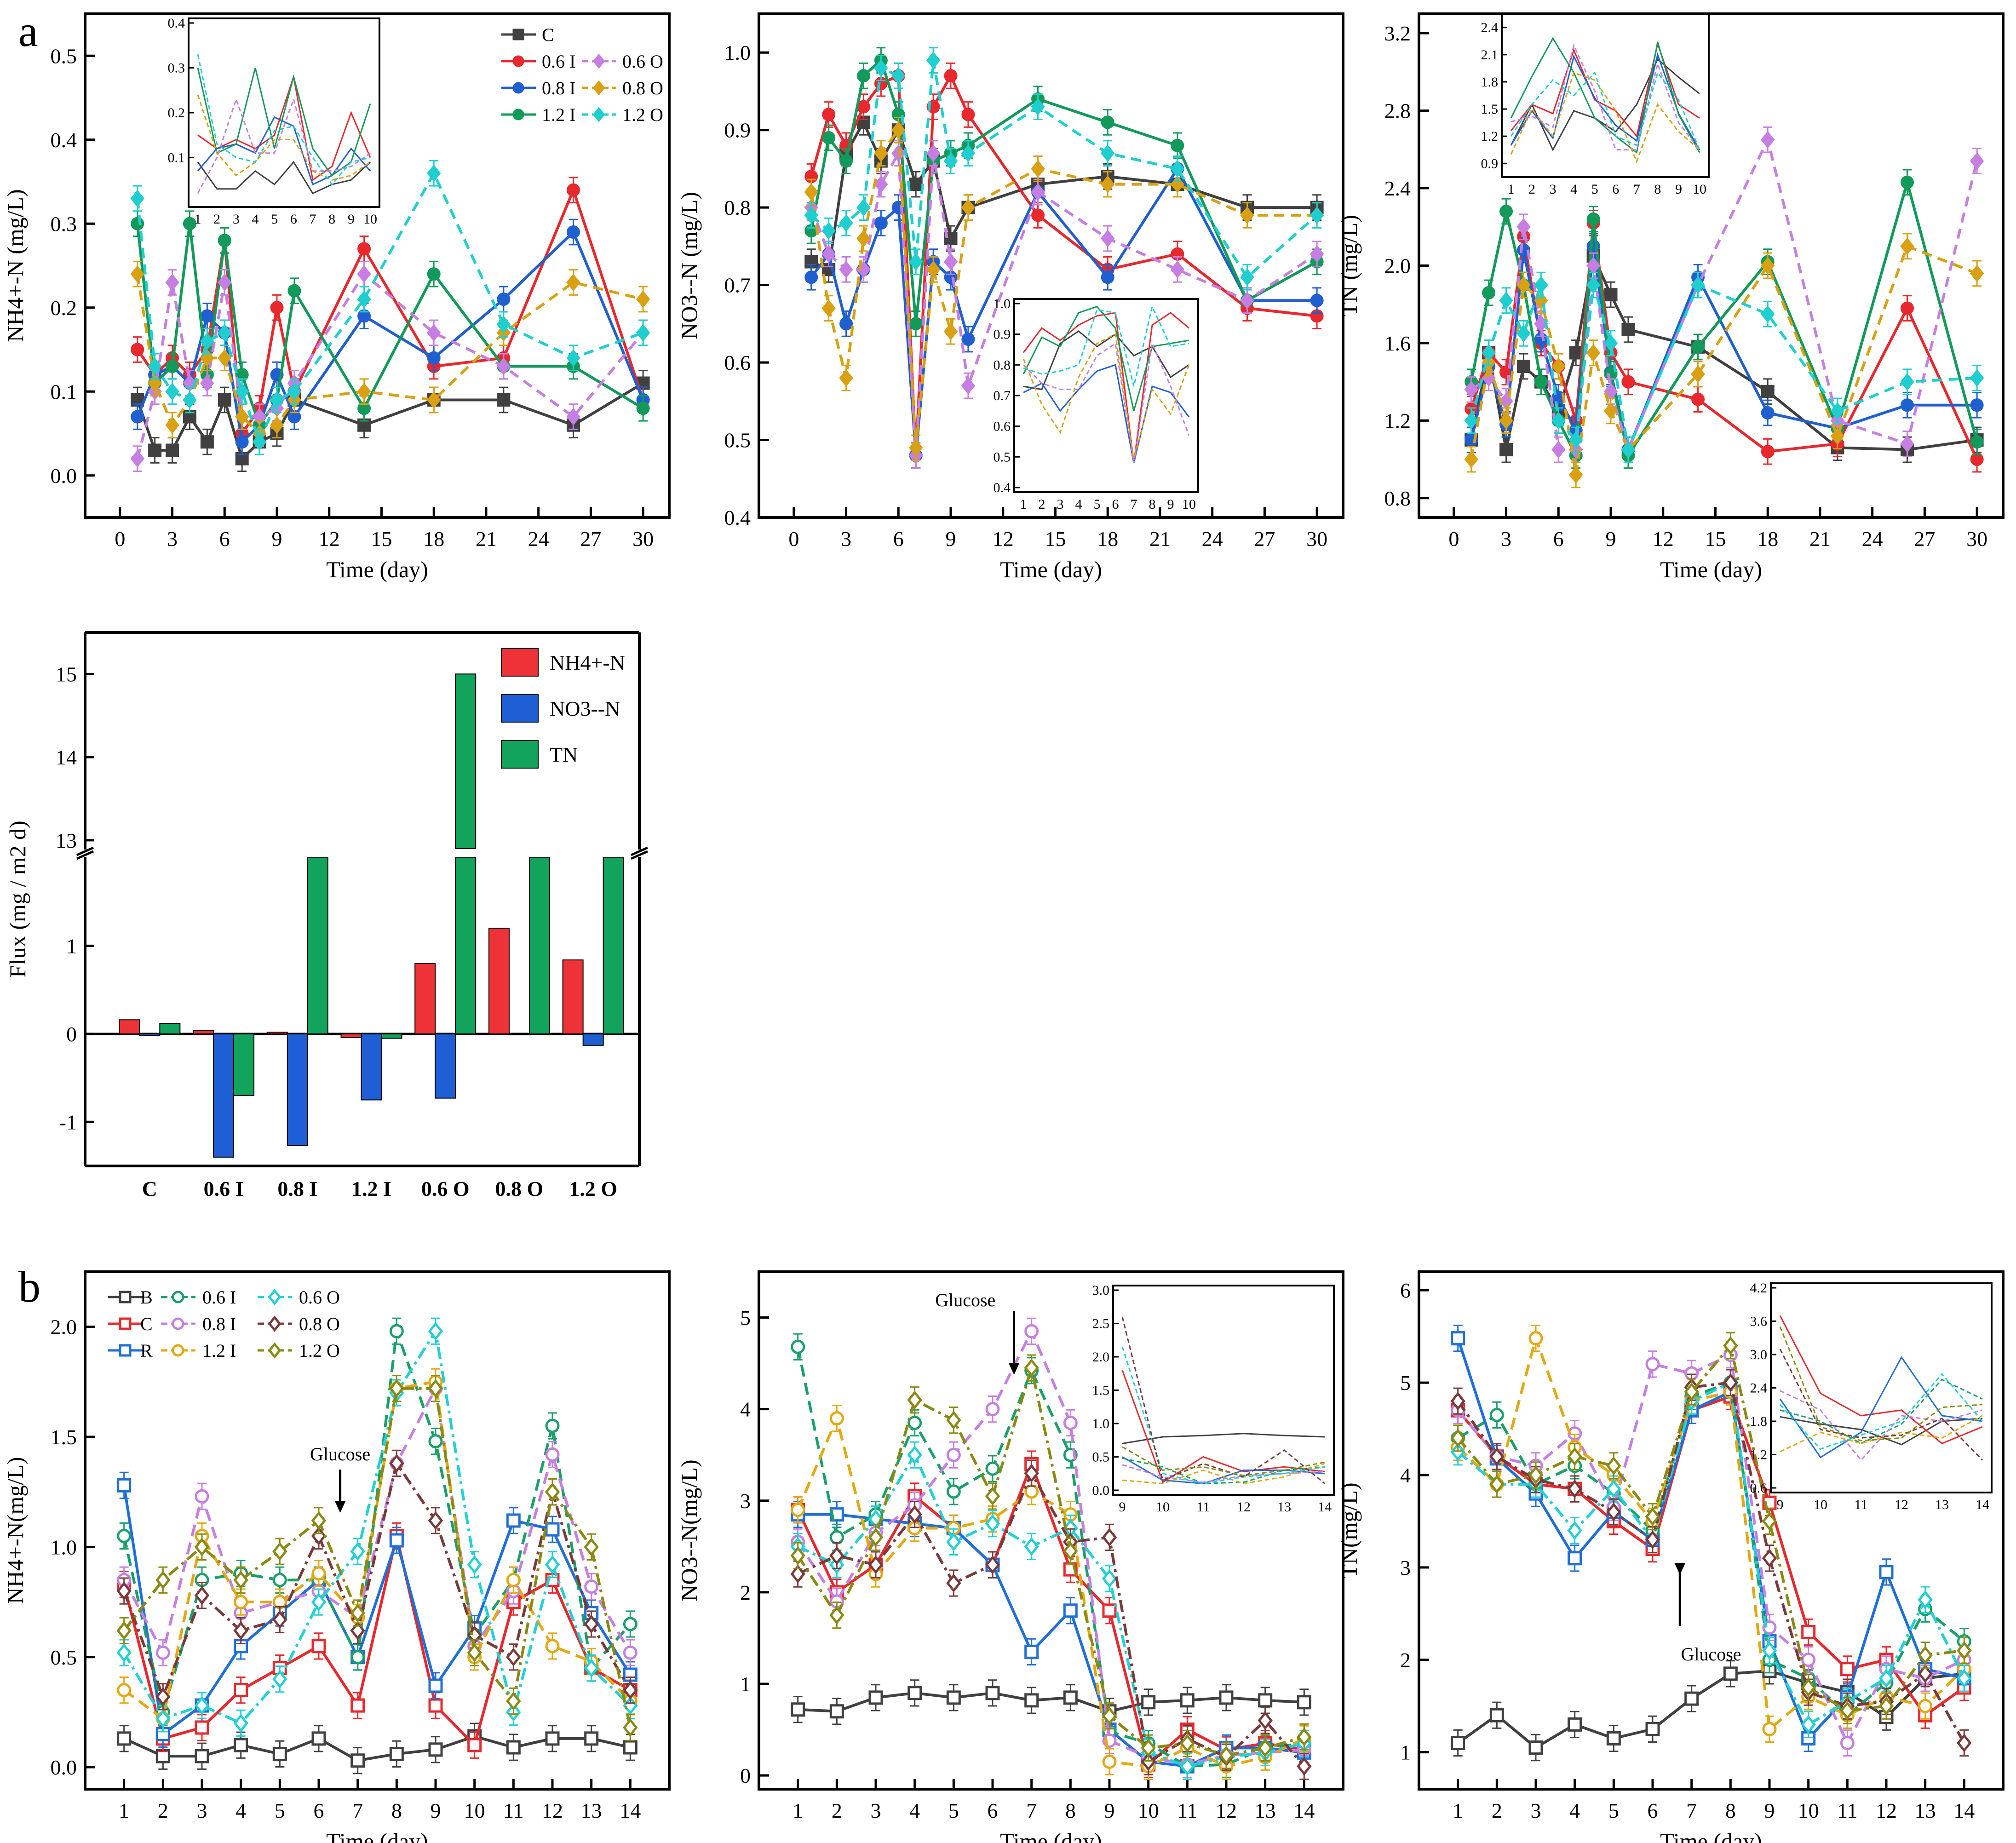 This screenshot has width=2016, height=1843. I want to click on y-tick-label: 1.2, so click(1397, 420).